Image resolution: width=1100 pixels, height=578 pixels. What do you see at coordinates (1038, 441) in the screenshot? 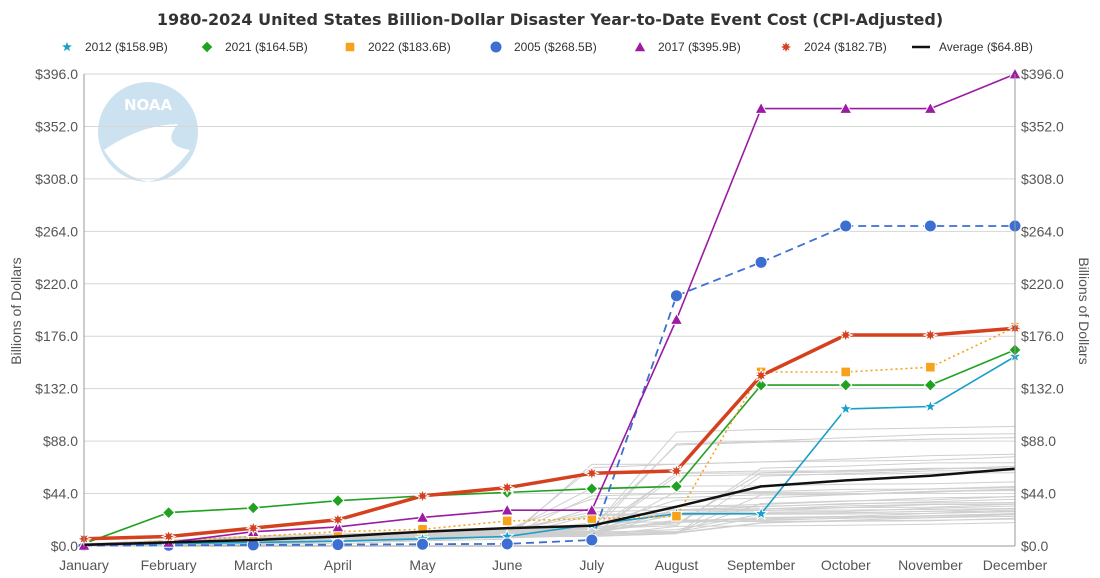
I see `y-tick-label-right: $88.0` at bounding box center [1038, 441].